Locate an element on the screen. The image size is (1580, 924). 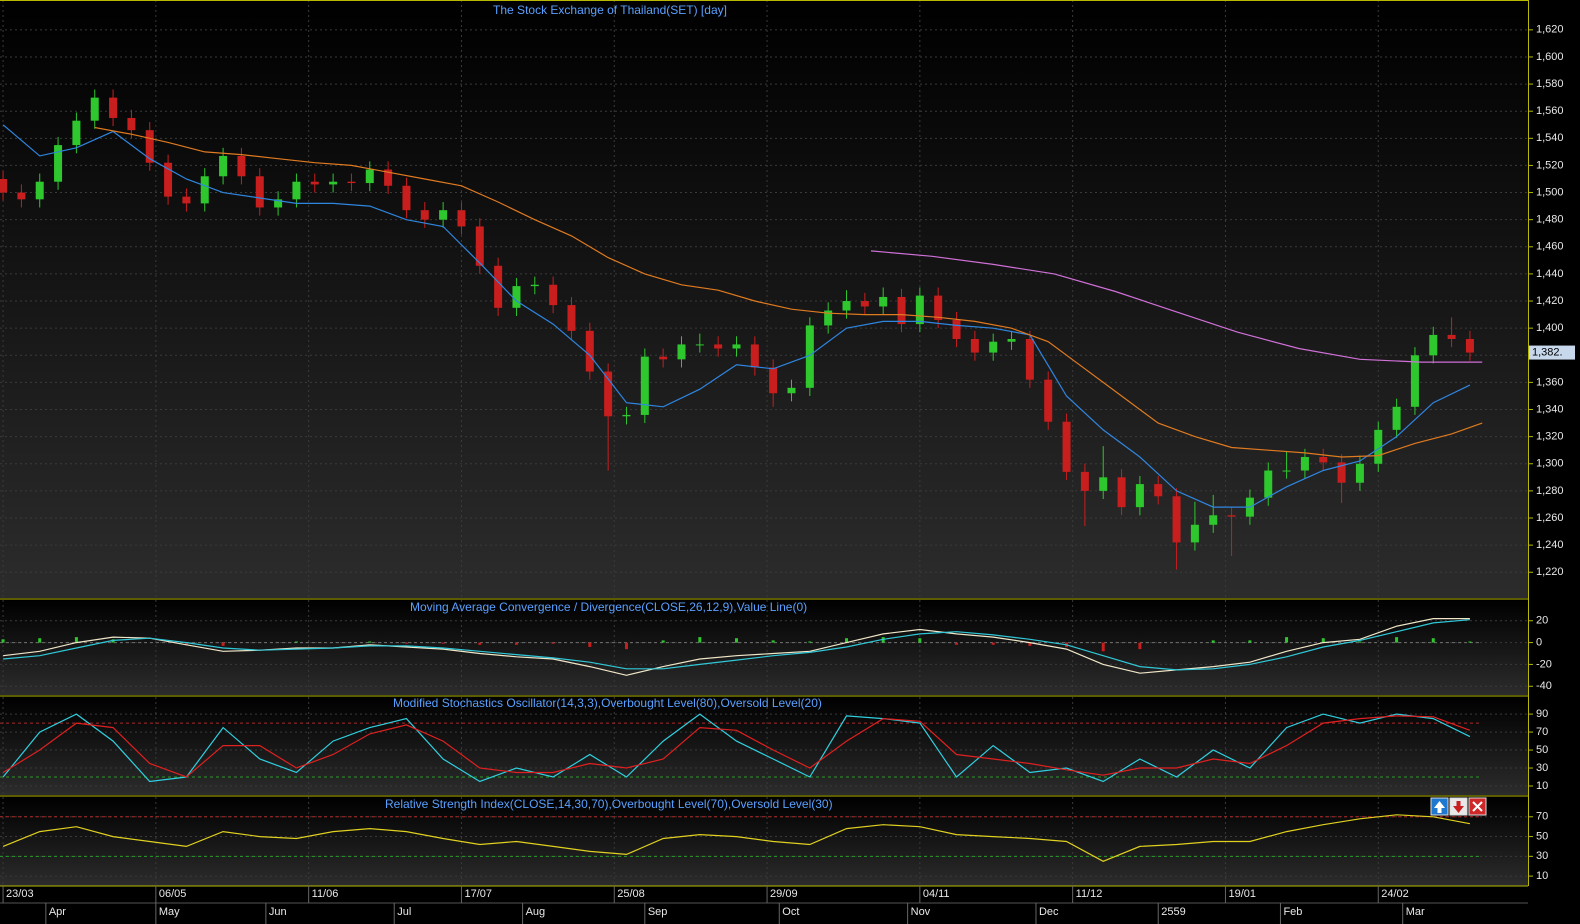
x-tick-label: 23/03 is located at coordinates (20, 894).